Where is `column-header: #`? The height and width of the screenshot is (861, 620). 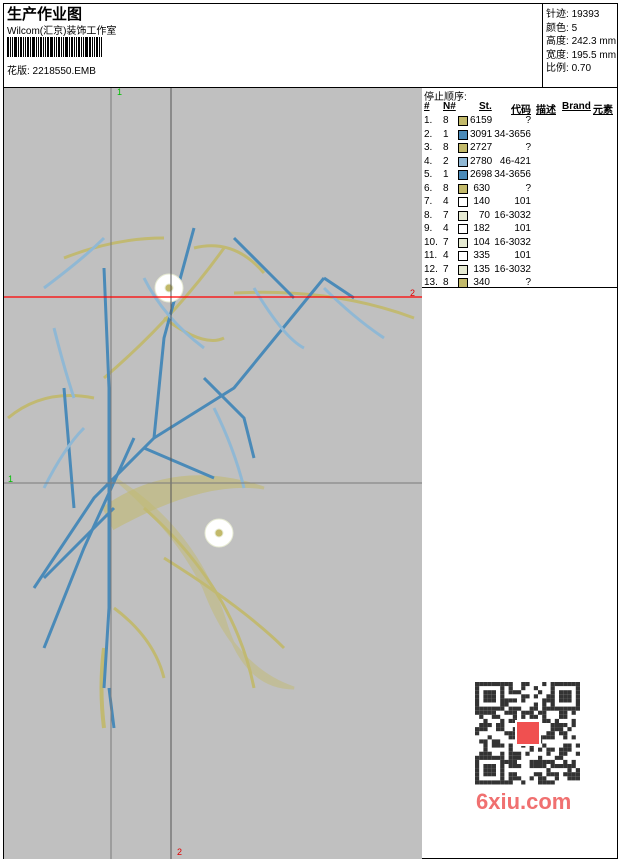
column-header: # is located at coordinates (427, 106).